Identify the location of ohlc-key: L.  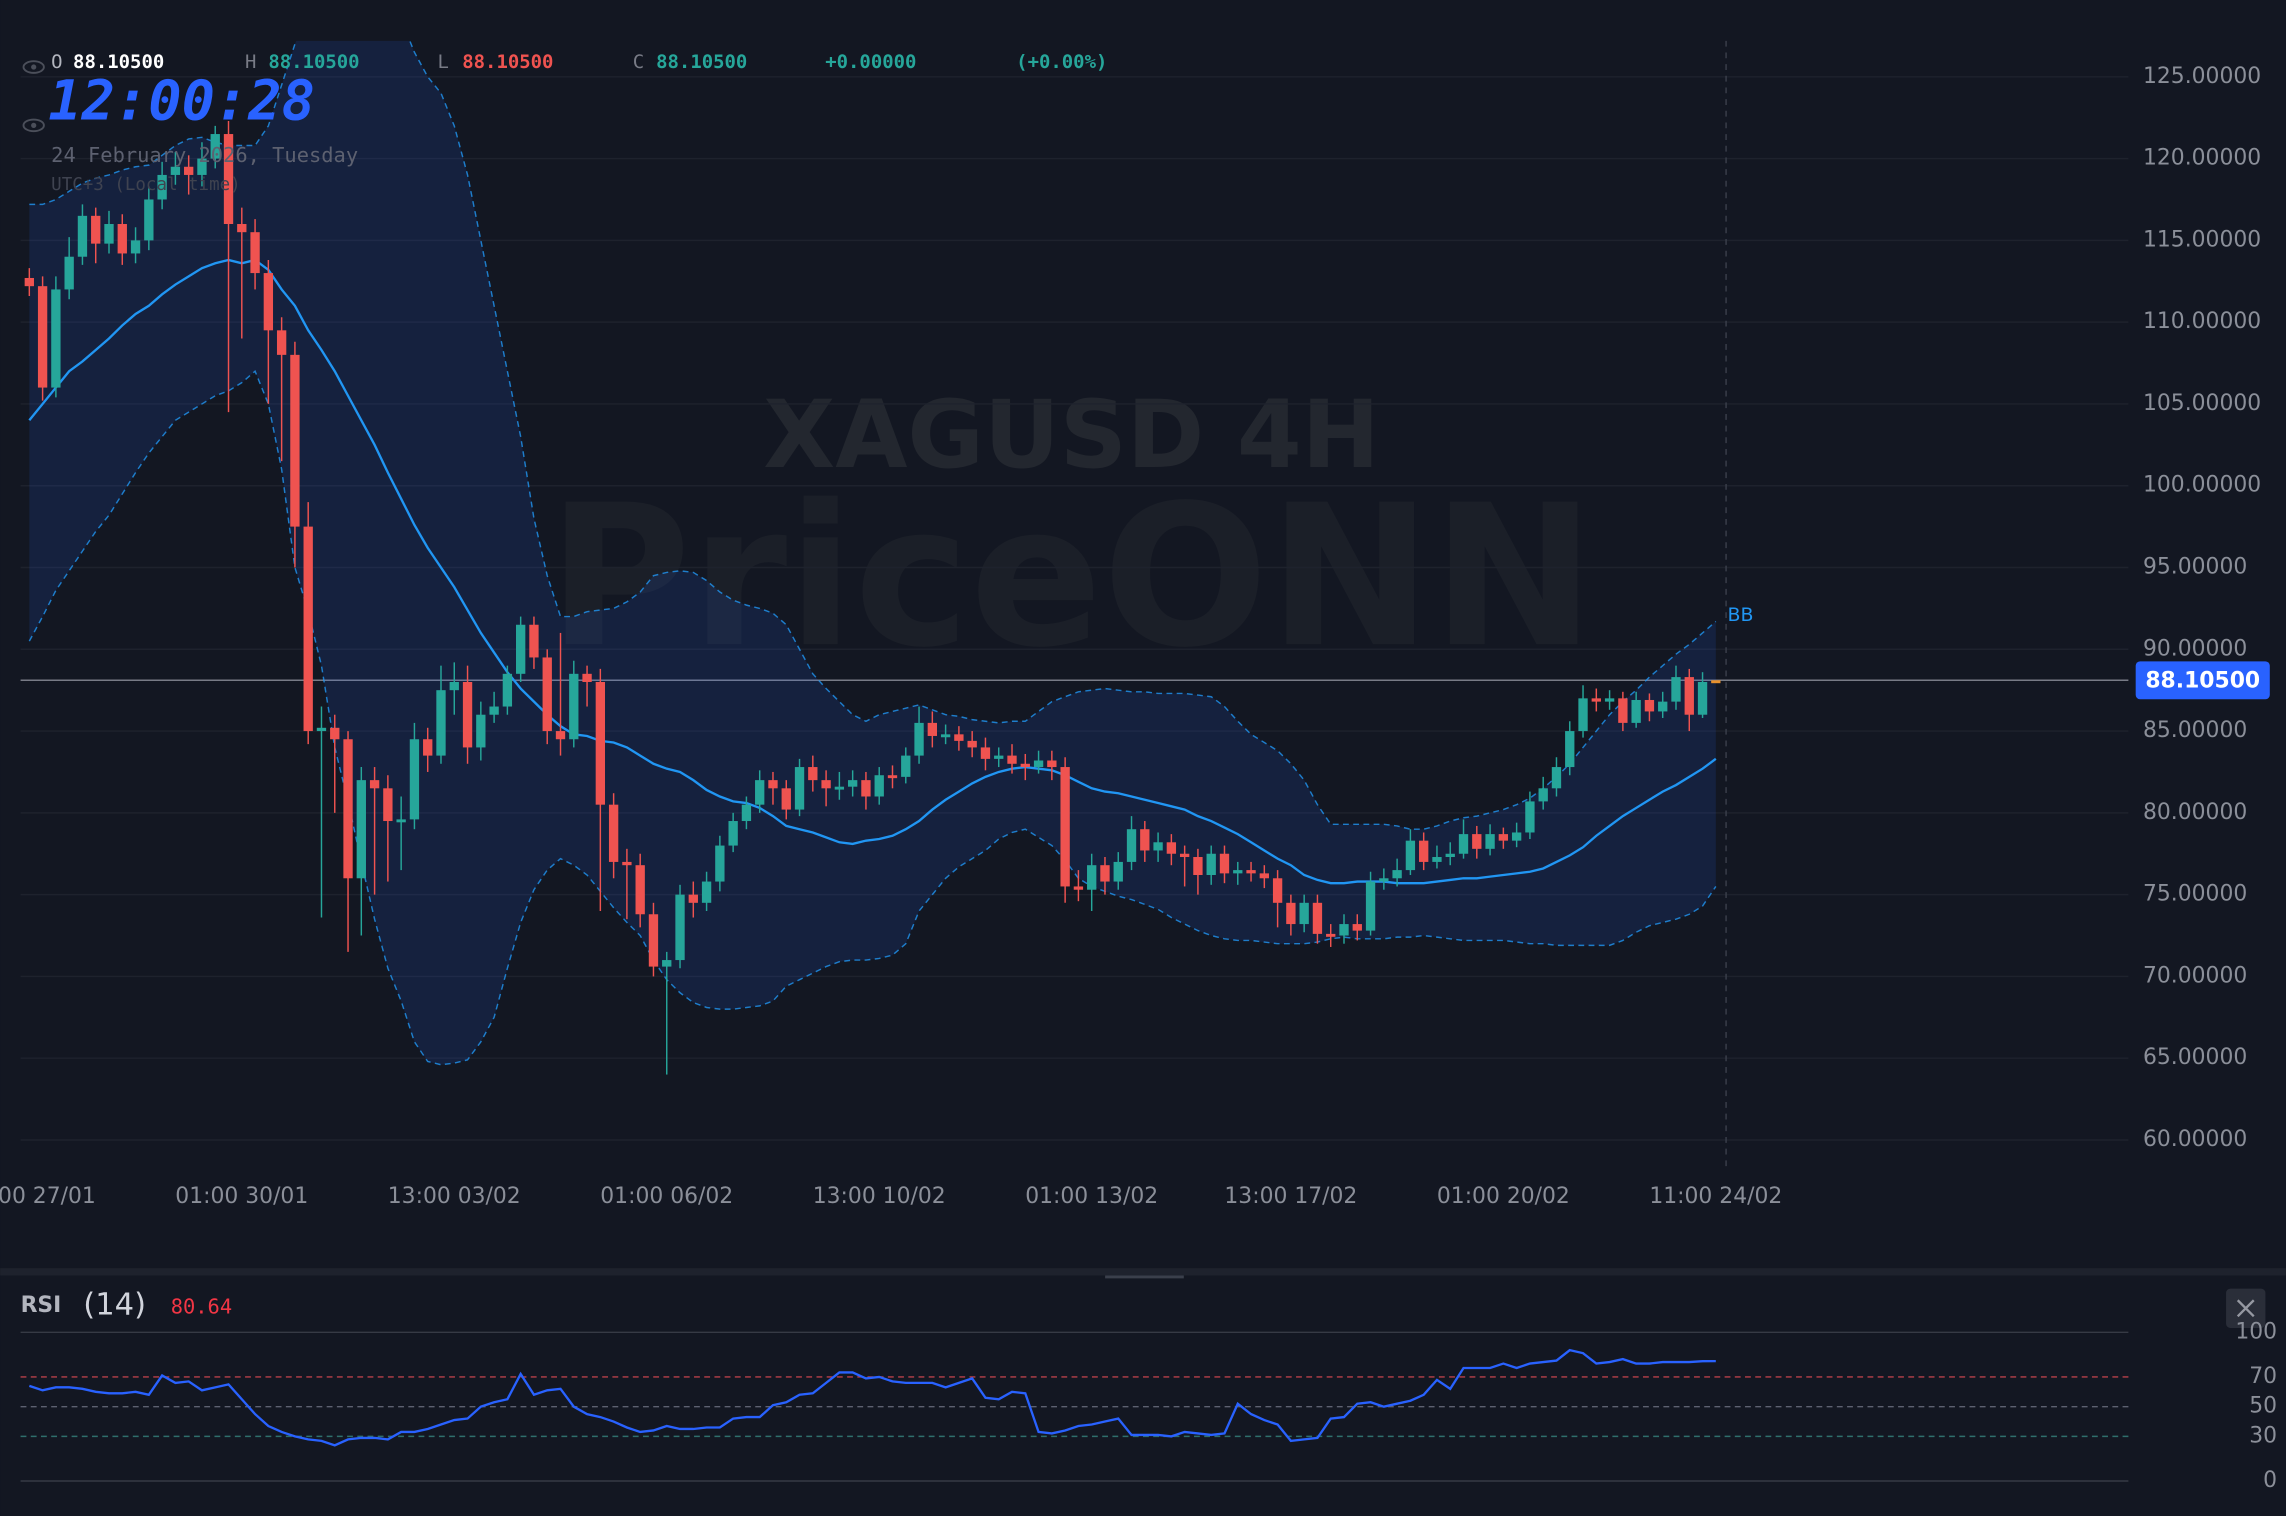
(442, 62).